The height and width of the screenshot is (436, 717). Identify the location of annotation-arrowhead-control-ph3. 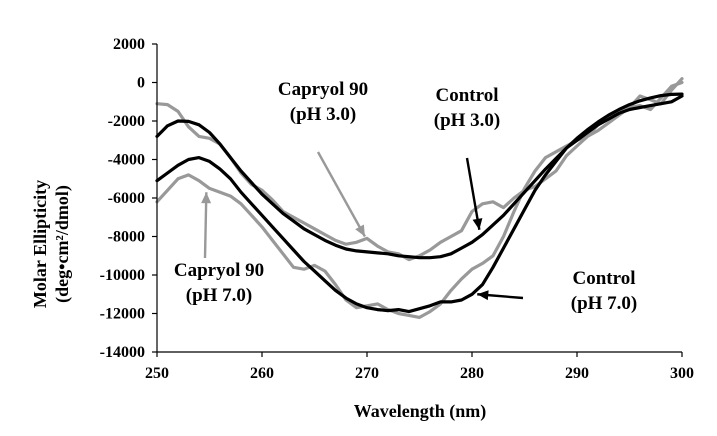
(477, 224).